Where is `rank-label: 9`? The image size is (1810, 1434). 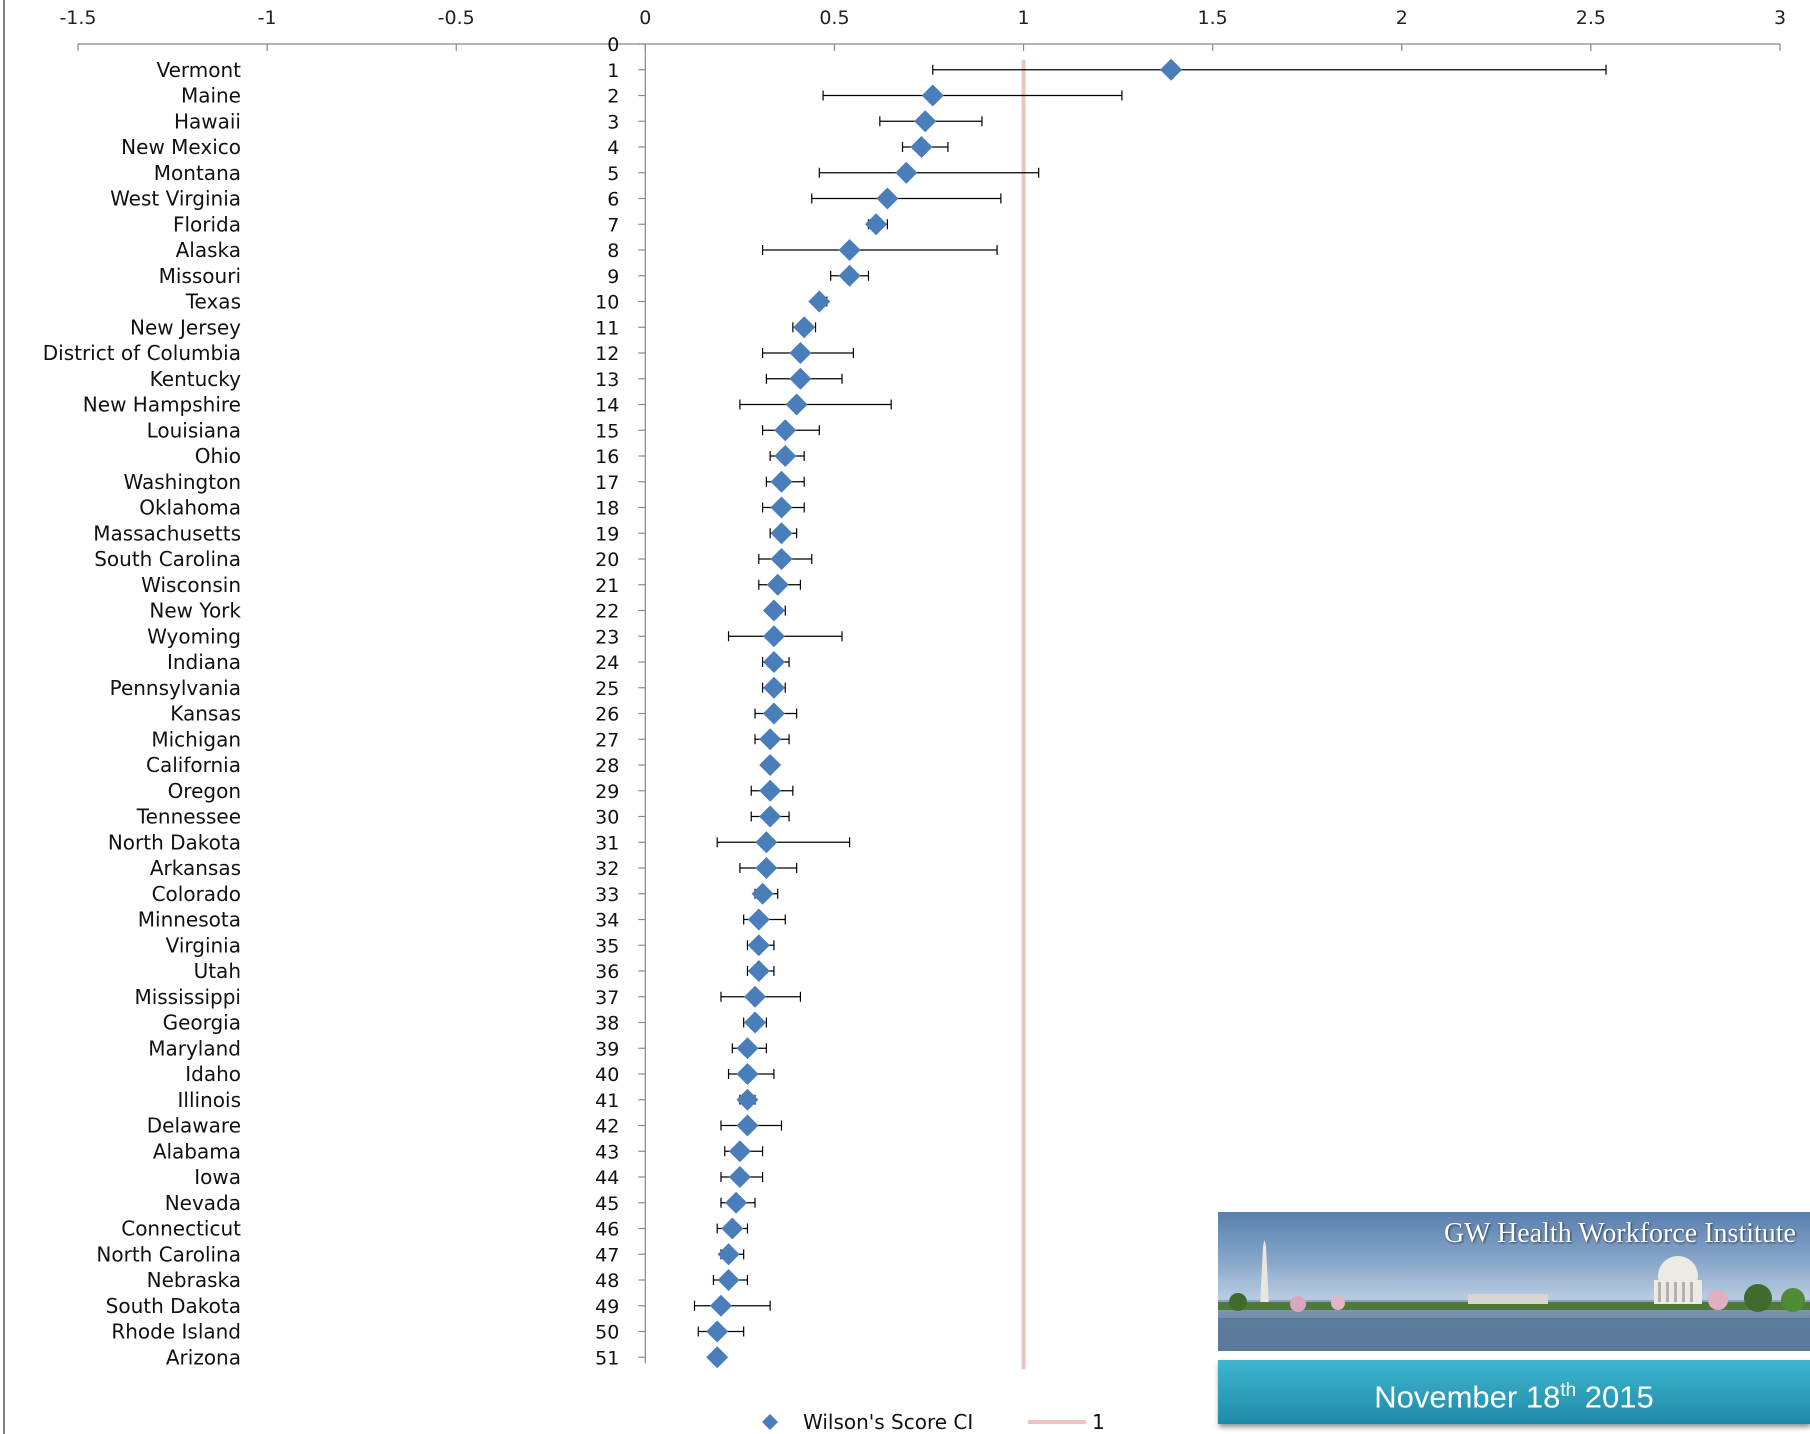
rank-label: 9 is located at coordinates (613, 277).